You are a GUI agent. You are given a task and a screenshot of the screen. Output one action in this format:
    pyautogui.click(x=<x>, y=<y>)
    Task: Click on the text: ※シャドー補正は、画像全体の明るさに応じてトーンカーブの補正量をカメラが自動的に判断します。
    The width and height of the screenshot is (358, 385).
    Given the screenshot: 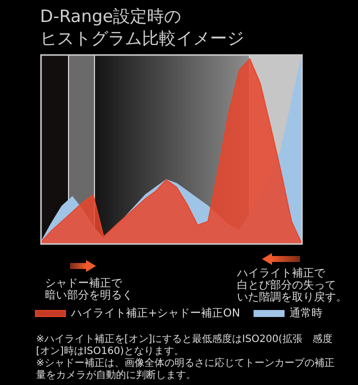 What is the action you would take?
    pyautogui.click(x=186, y=370)
    